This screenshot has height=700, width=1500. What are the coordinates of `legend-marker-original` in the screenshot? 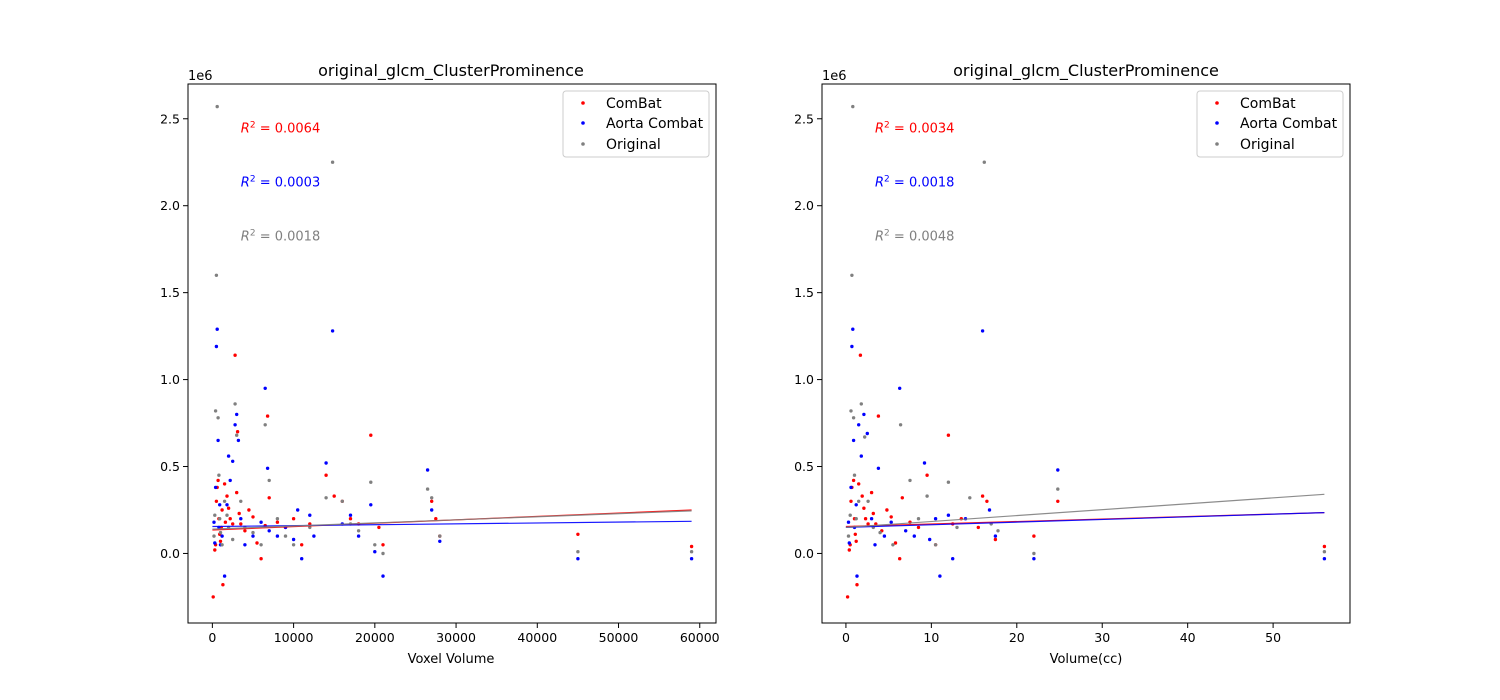 It's located at (583, 144).